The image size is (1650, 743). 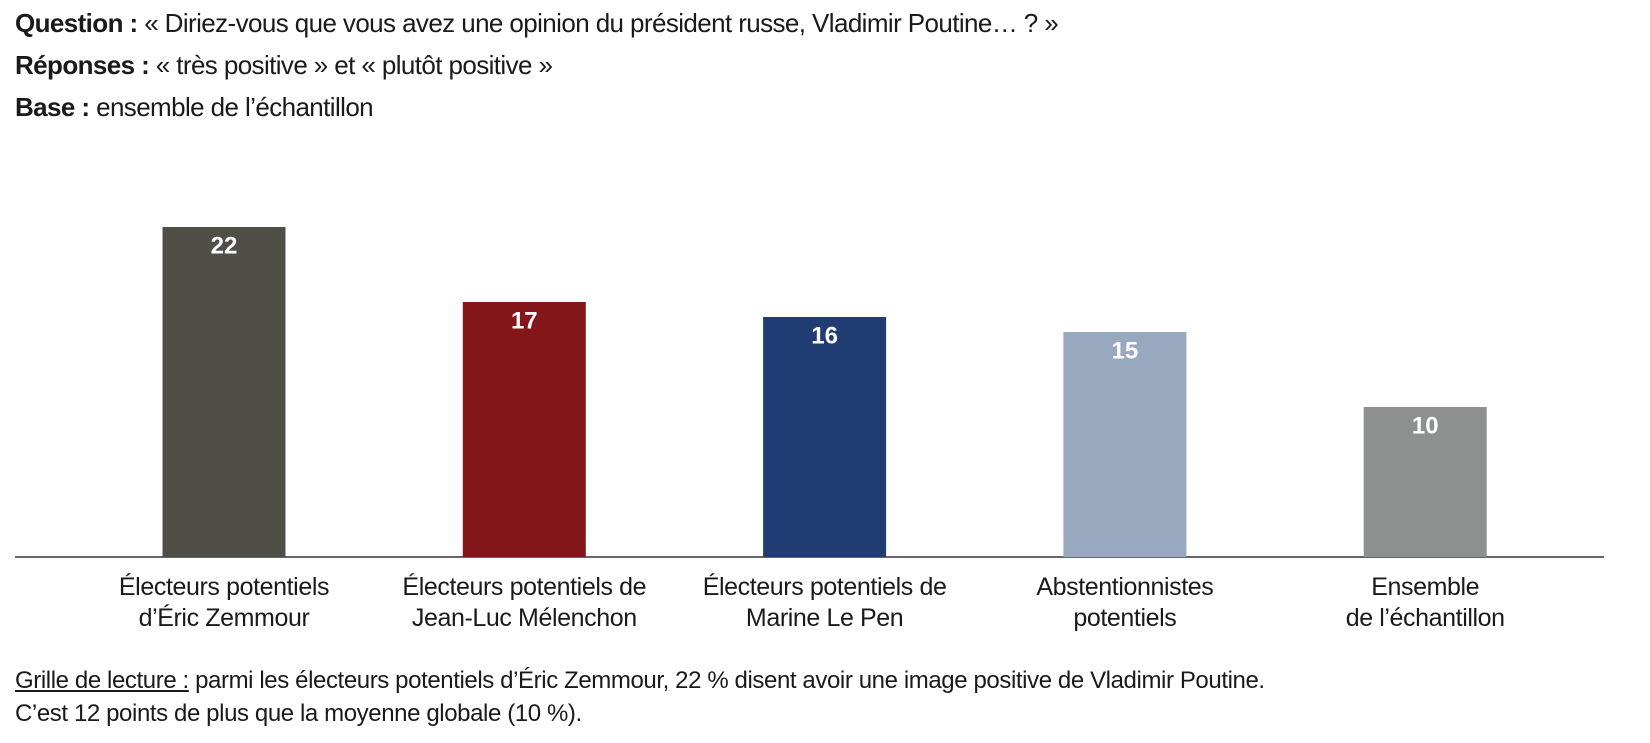 What do you see at coordinates (524, 320) in the screenshot?
I see `value-label: 17` at bounding box center [524, 320].